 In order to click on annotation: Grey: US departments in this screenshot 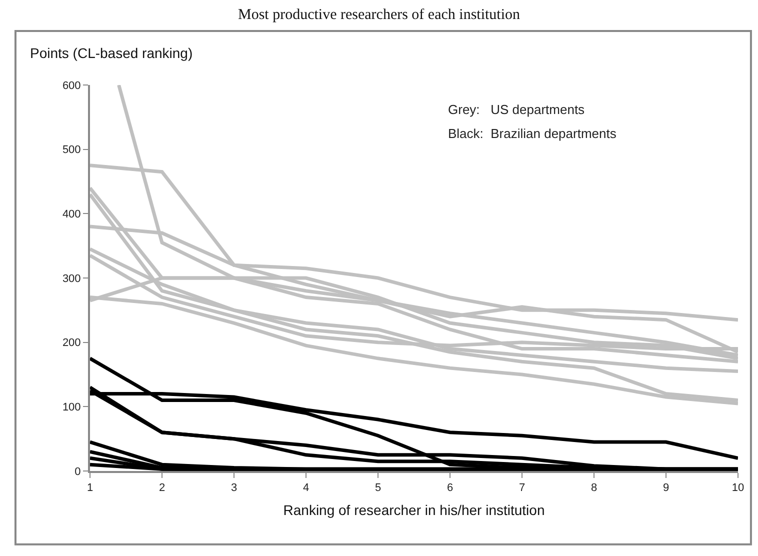, I will do `click(517, 109)`.